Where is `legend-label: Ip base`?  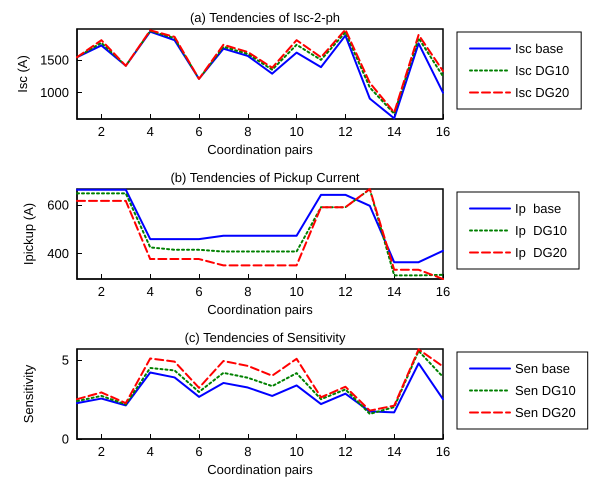 legend-label: Ip base is located at coordinates (538, 208).